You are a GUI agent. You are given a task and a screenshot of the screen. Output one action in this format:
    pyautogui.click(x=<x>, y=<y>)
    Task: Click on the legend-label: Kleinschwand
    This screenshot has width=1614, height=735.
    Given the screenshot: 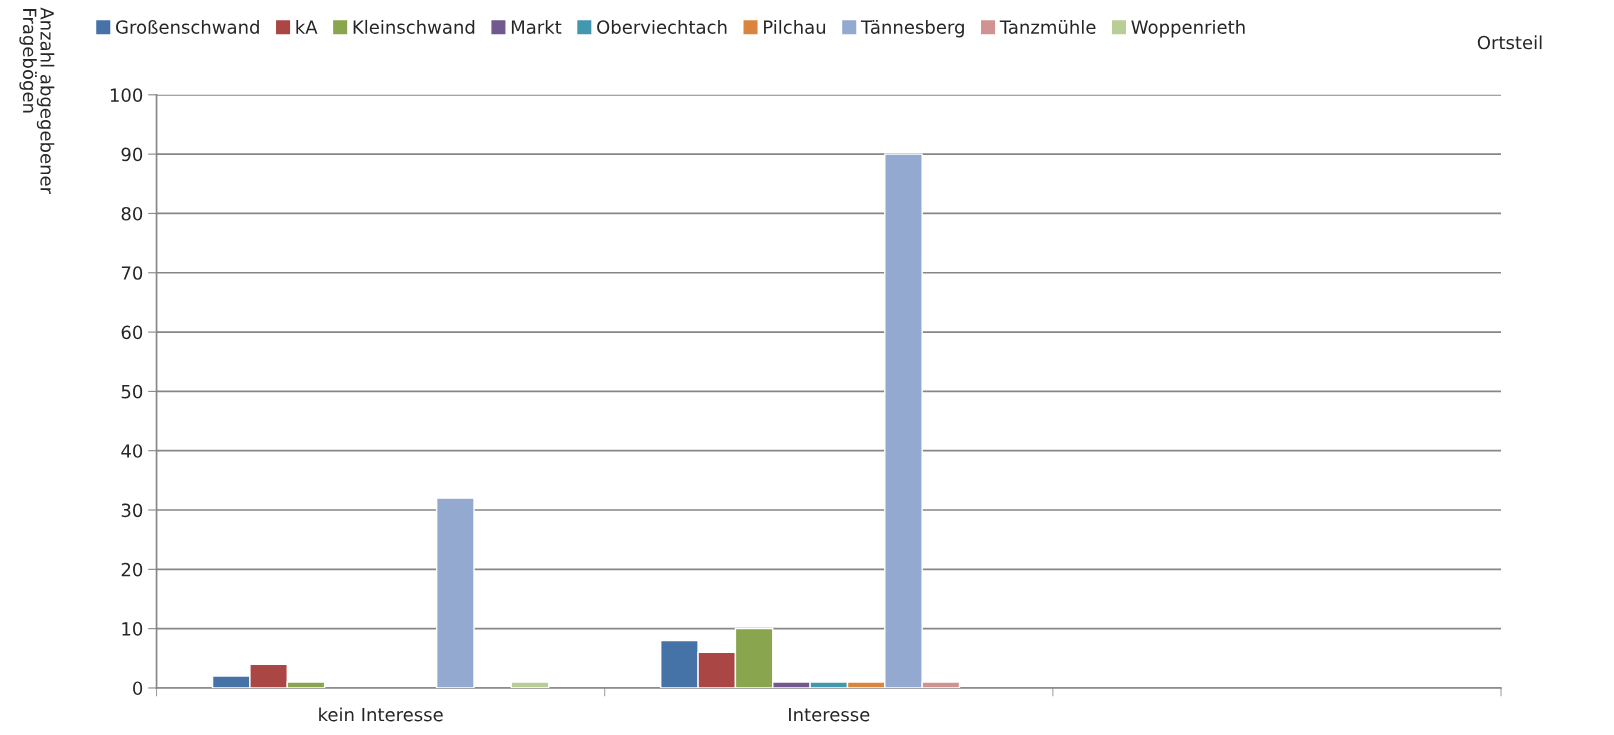 What is the action you would take?
    pyautogui.click(x=414, y=26)
    